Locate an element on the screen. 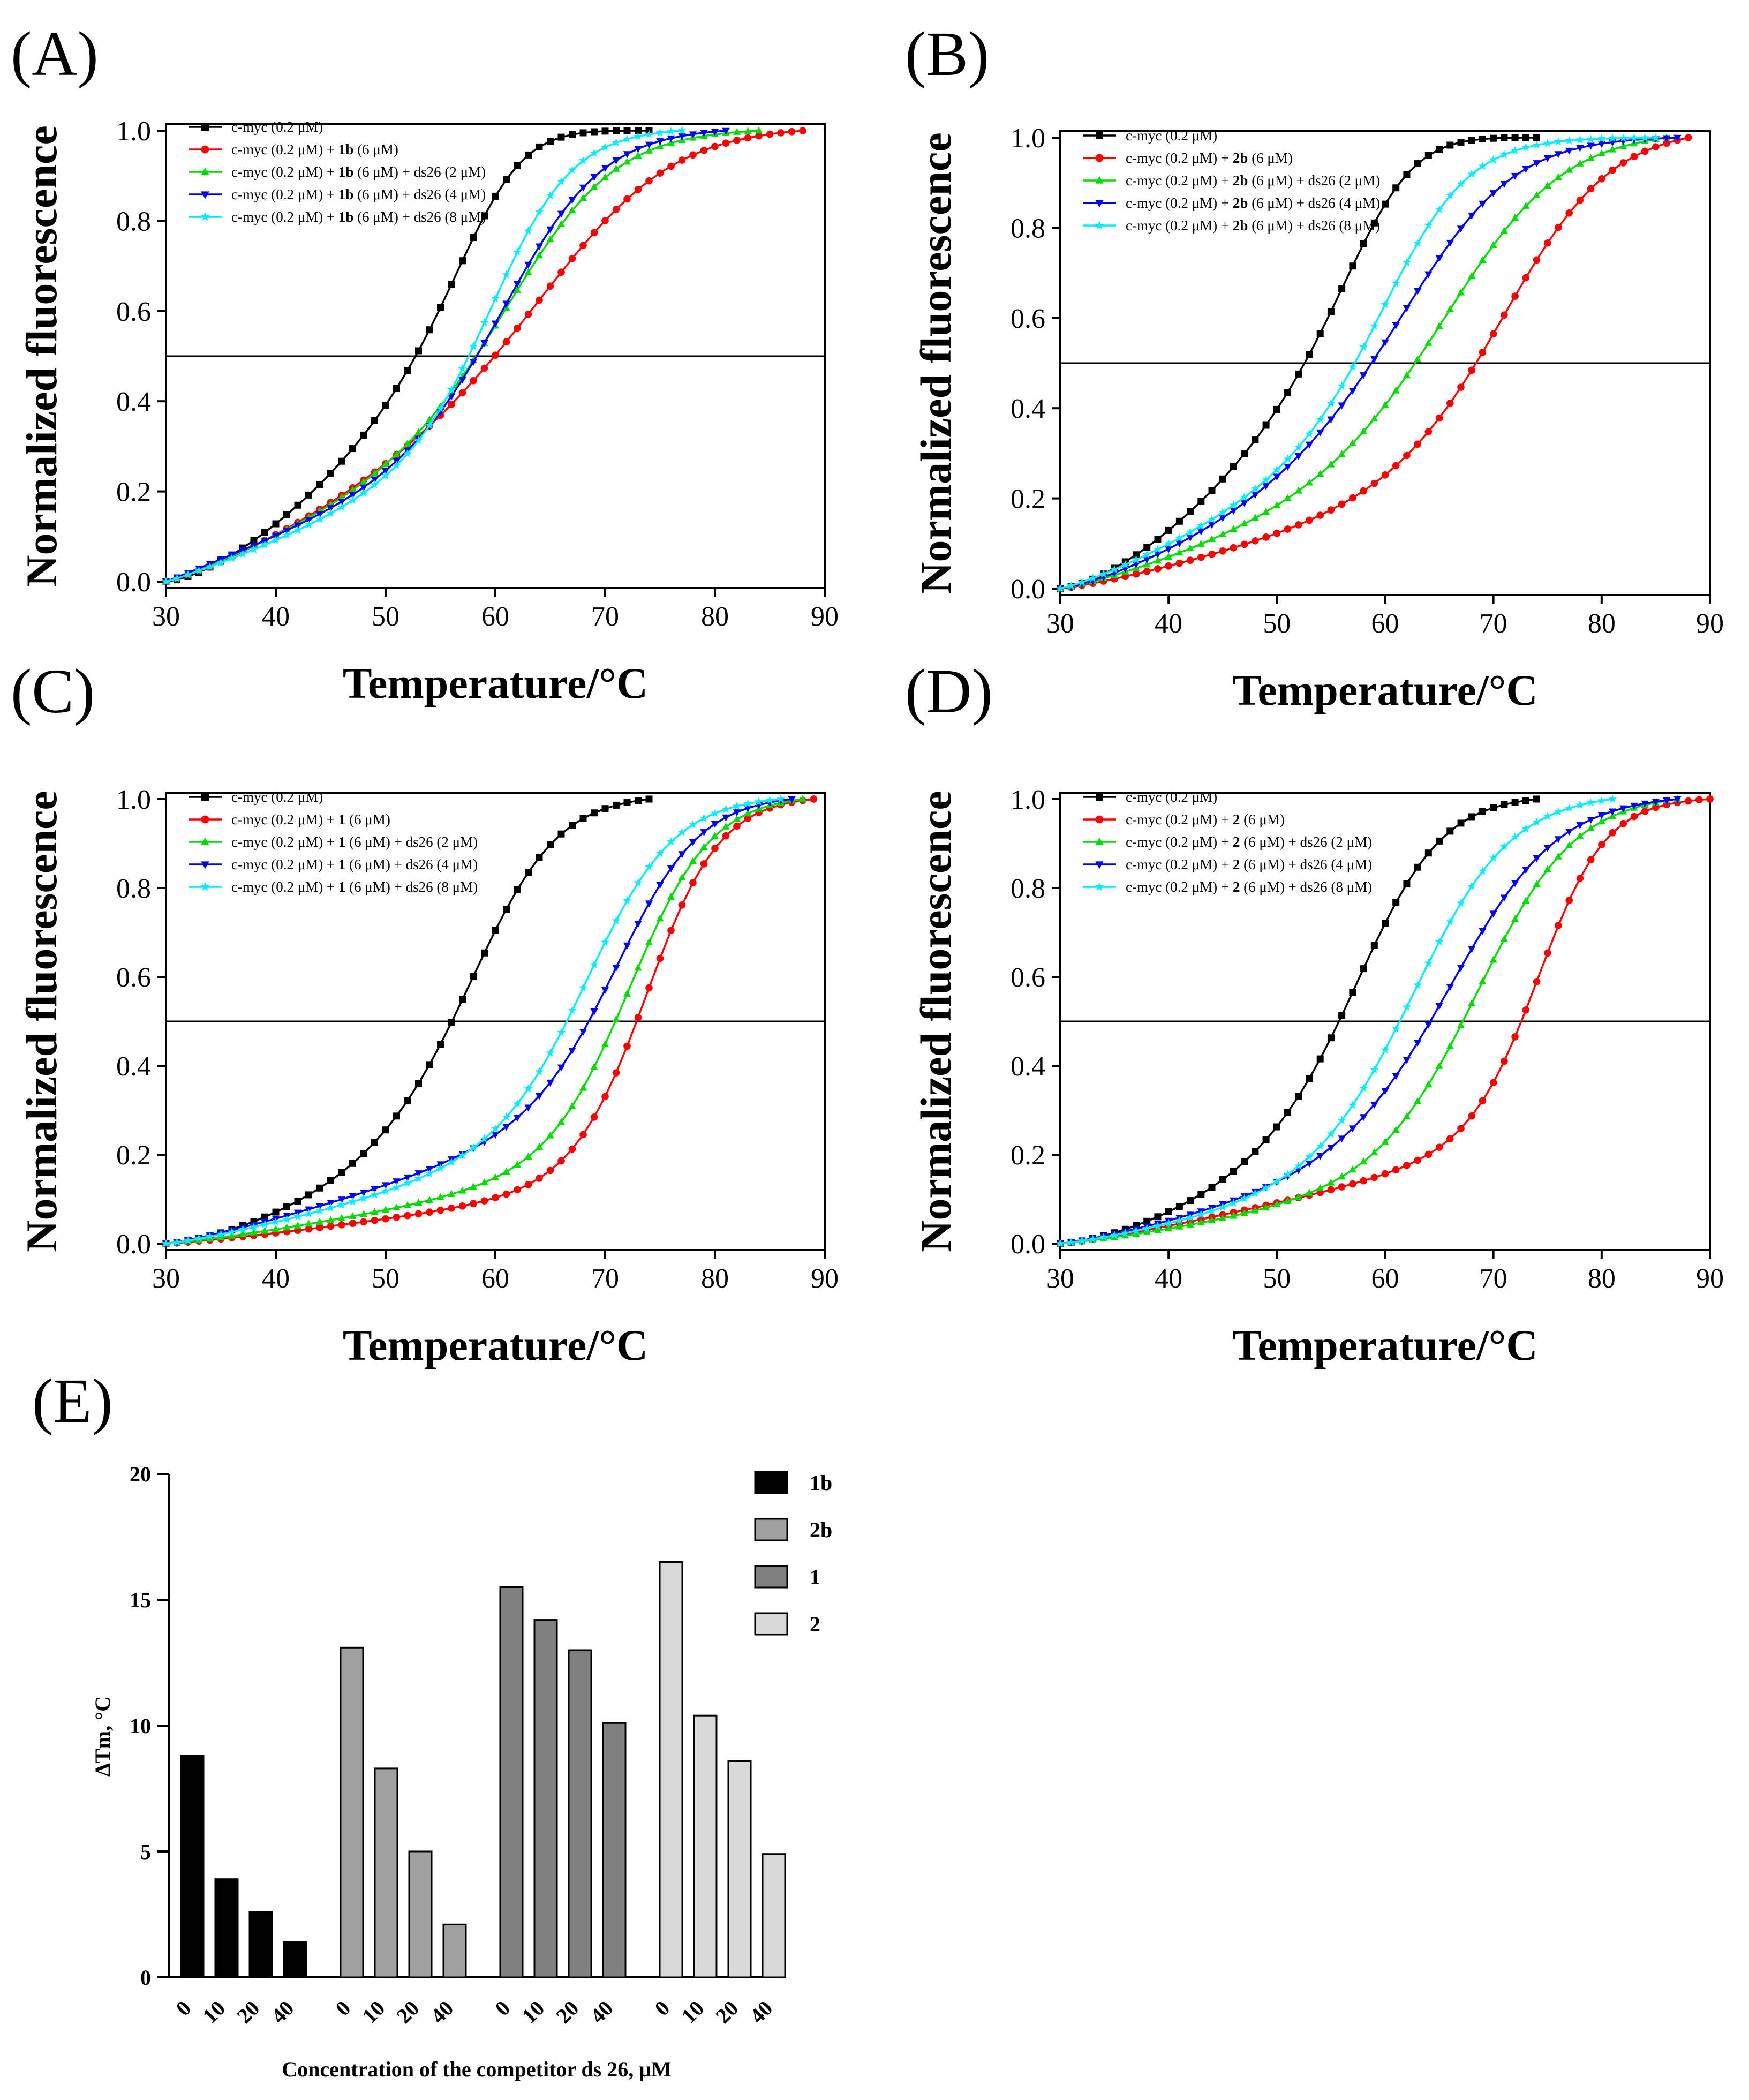 Image resolution: width=1749 pixels, height=2100 pixels. legend-swatch is located at coordinates (771, 1530).